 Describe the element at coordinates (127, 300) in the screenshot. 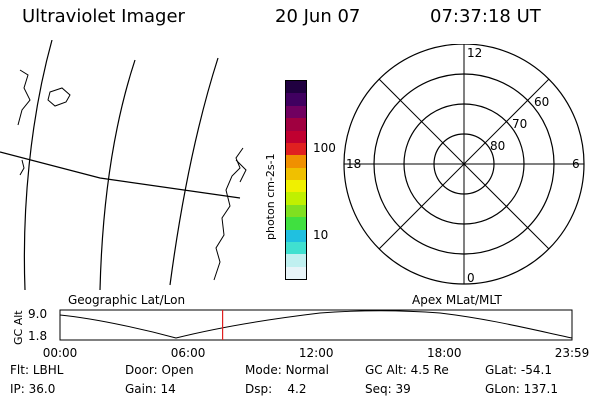

I see `geographic-label: Geographic Lat/Lon` at that location.